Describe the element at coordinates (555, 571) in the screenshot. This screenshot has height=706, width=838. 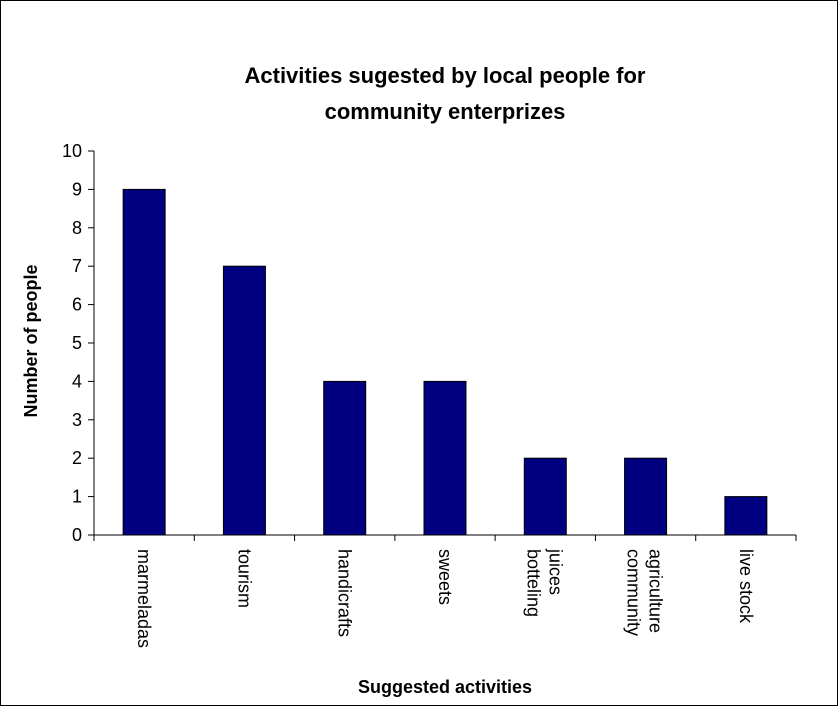
I see `x-category-label: juices` at that location.